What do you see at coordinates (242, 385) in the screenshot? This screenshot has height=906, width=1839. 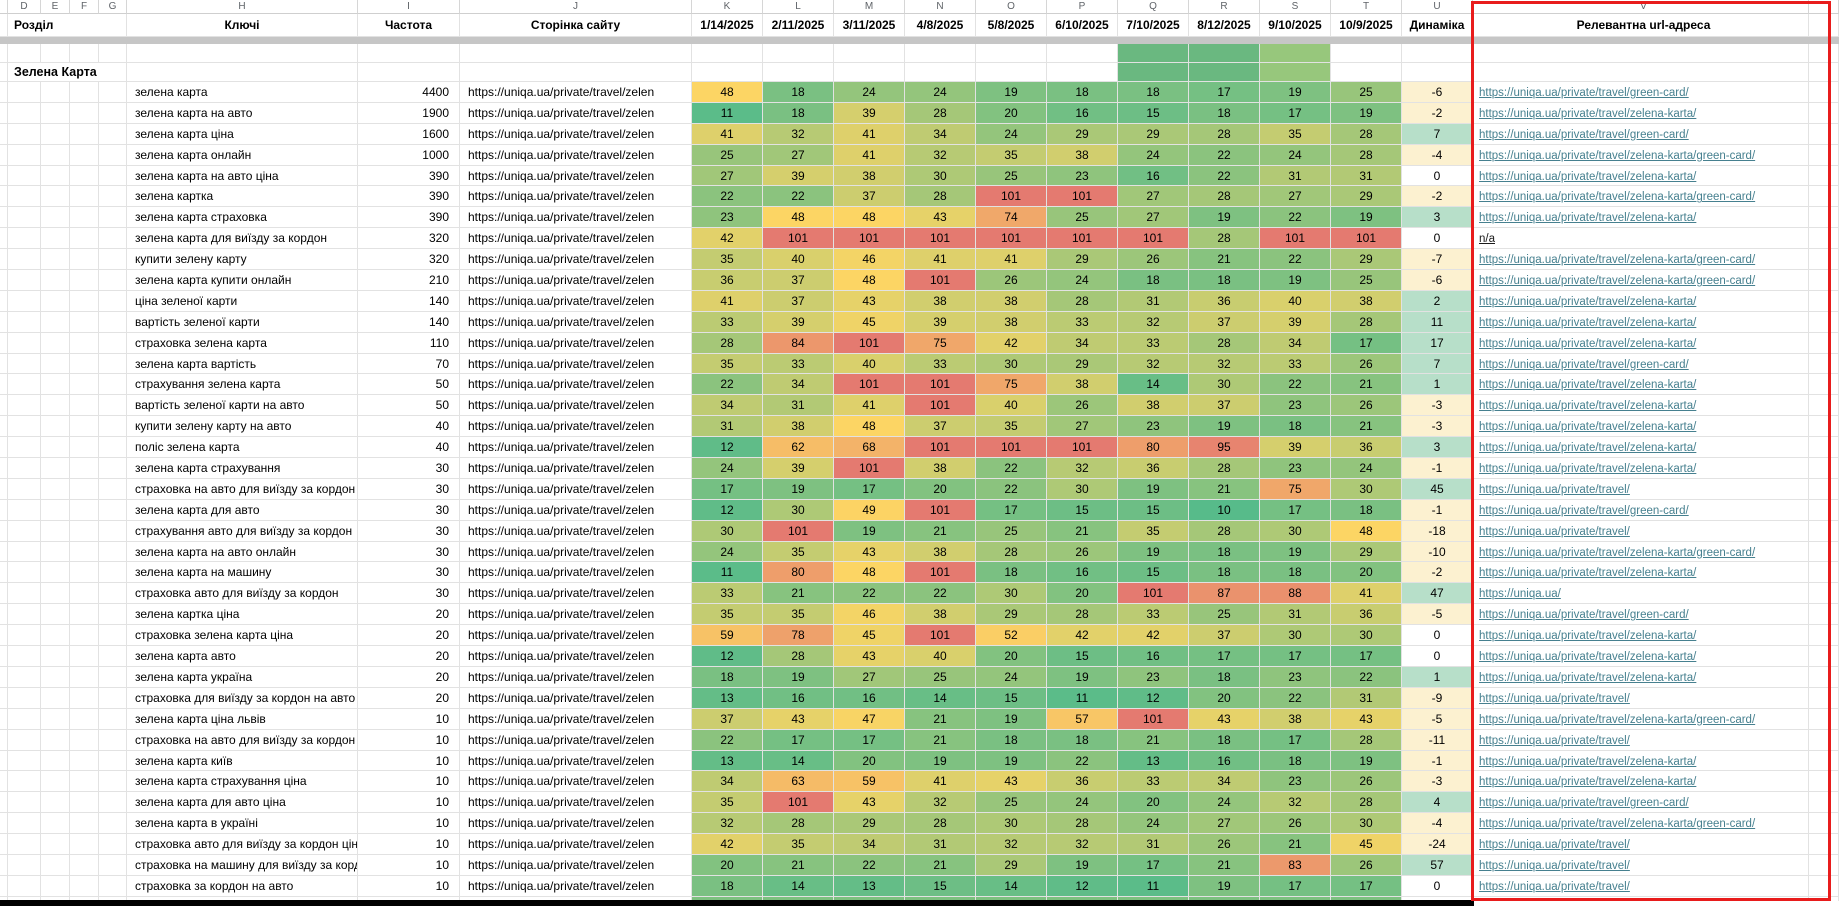 I see `keyword-cell: страхування зелена карта` at bounding box center [242, 385].